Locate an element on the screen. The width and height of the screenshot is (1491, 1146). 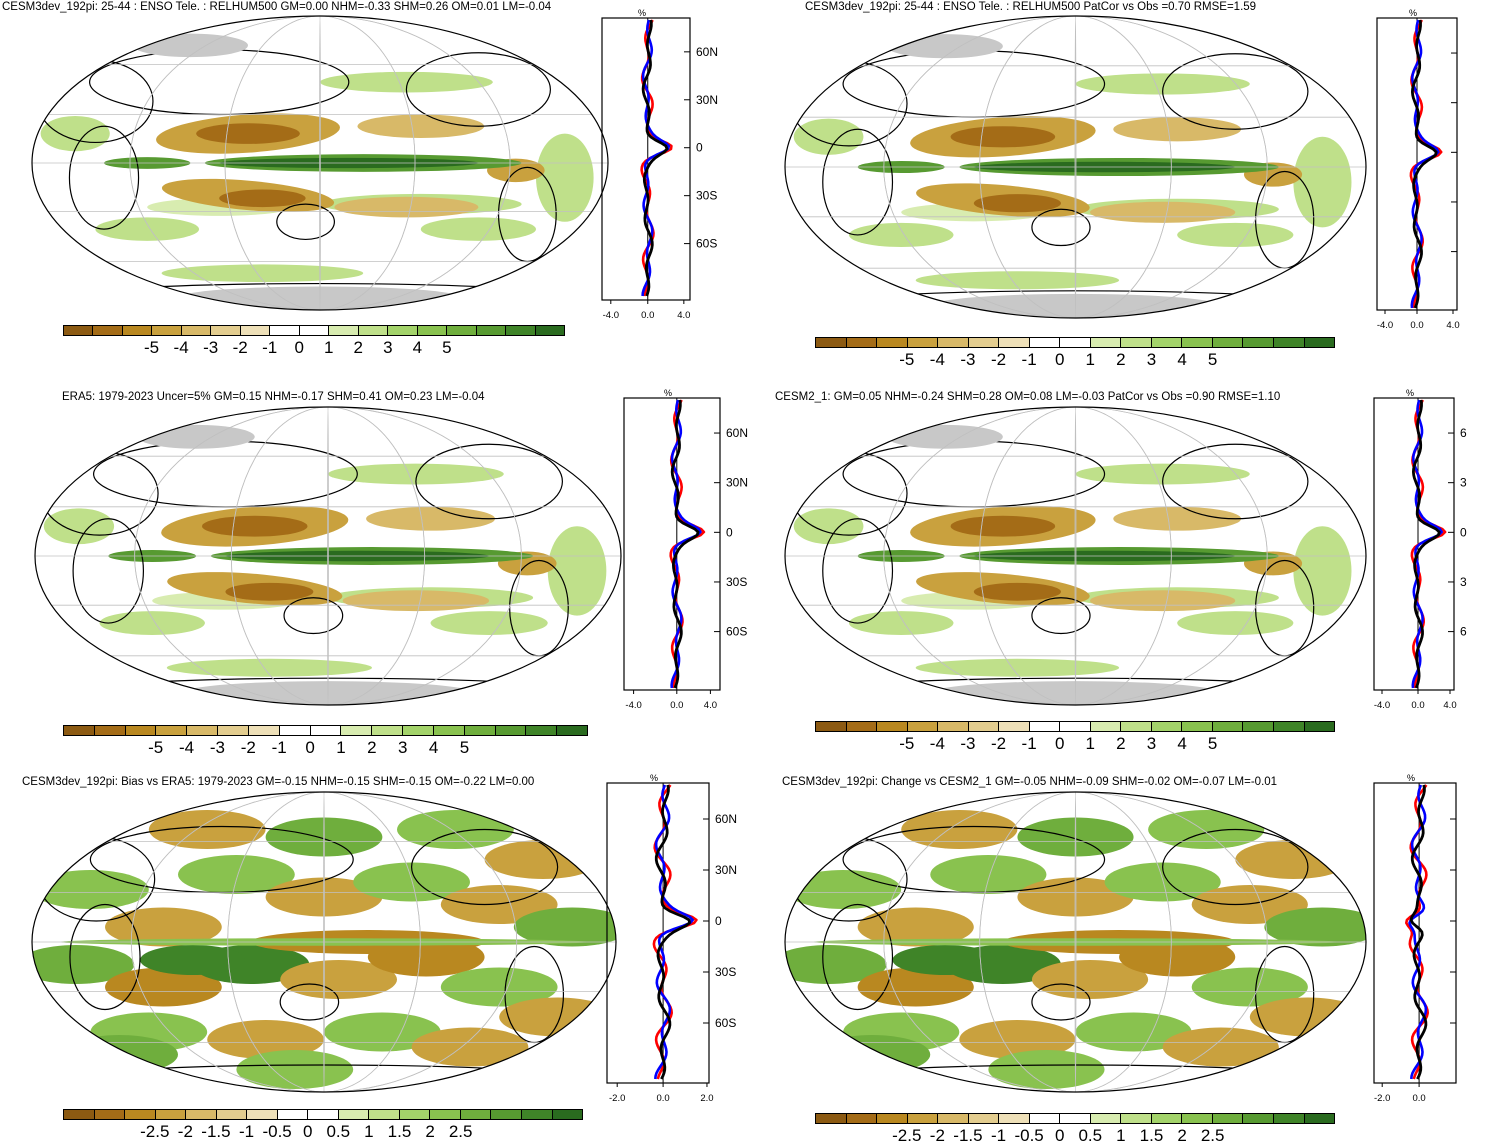
profile-frame is located at coordinates (1414, 544).